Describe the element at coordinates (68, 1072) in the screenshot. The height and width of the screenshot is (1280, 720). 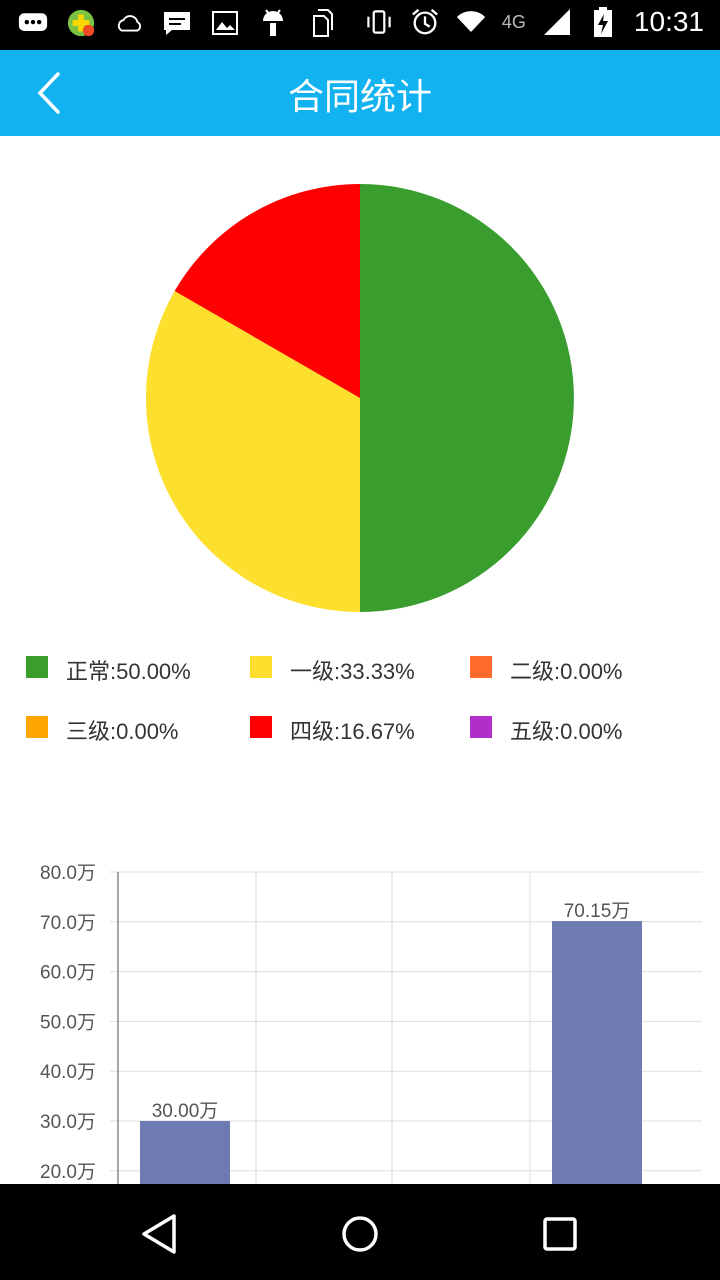
I see `y-tick-label: 40.0万` at that location.